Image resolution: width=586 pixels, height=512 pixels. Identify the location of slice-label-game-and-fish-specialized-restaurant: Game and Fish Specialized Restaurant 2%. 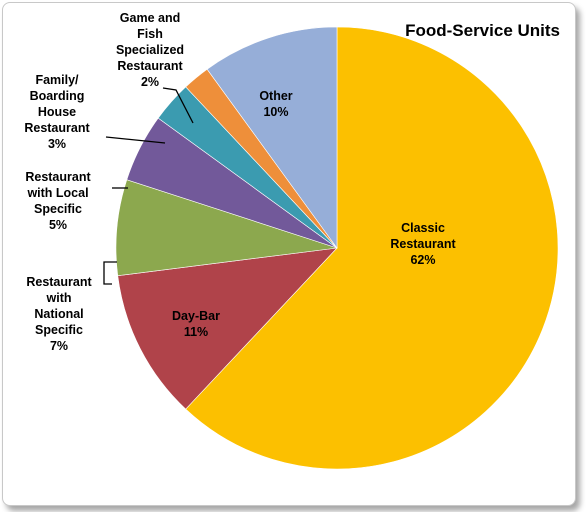
(150, 50).